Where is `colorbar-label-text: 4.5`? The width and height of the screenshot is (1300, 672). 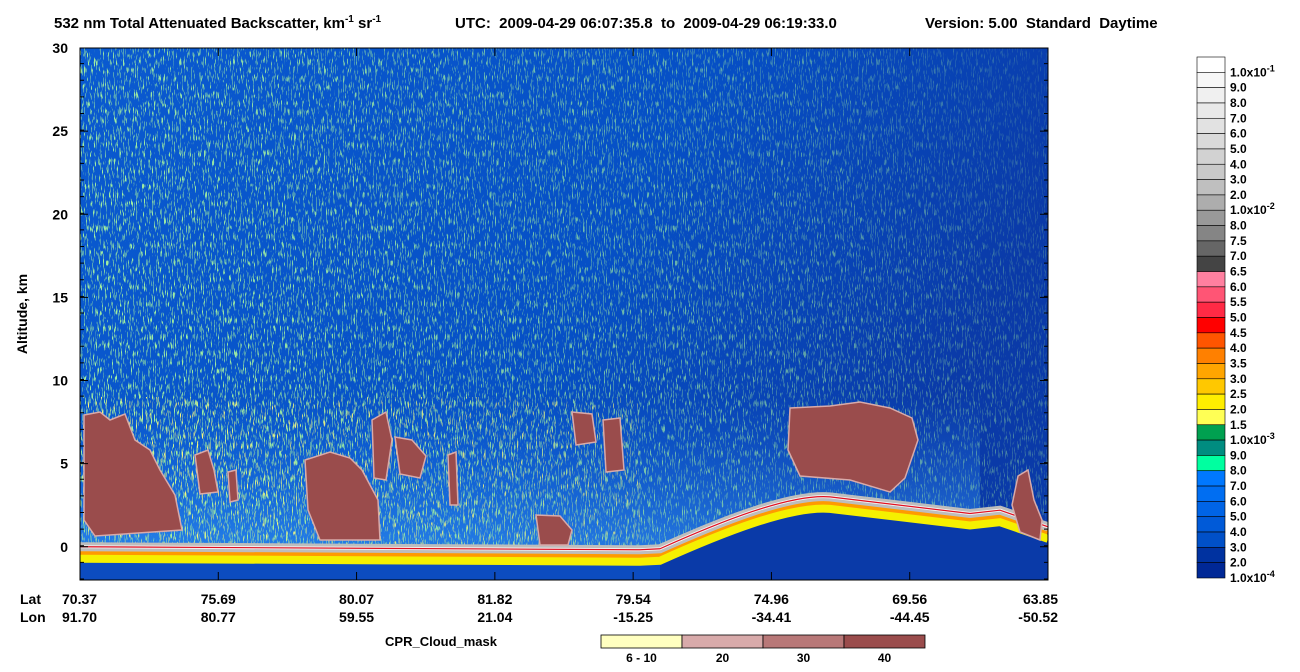 colorbar-label-text: 4.5 is located at coordinates (1238, 333).